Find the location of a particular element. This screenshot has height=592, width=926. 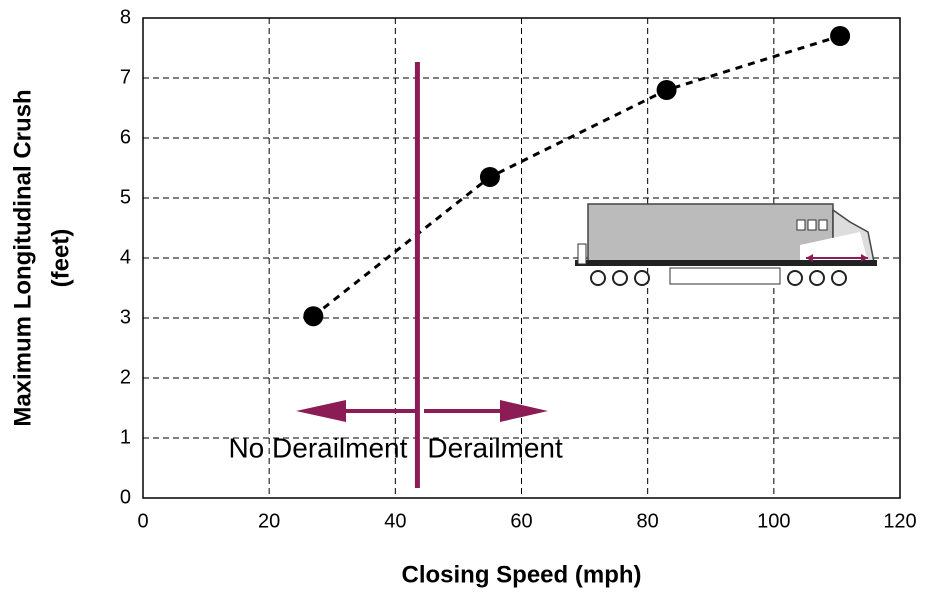

x-axis-title: Closing Speed (mph) is located at coordinates (522, 574).